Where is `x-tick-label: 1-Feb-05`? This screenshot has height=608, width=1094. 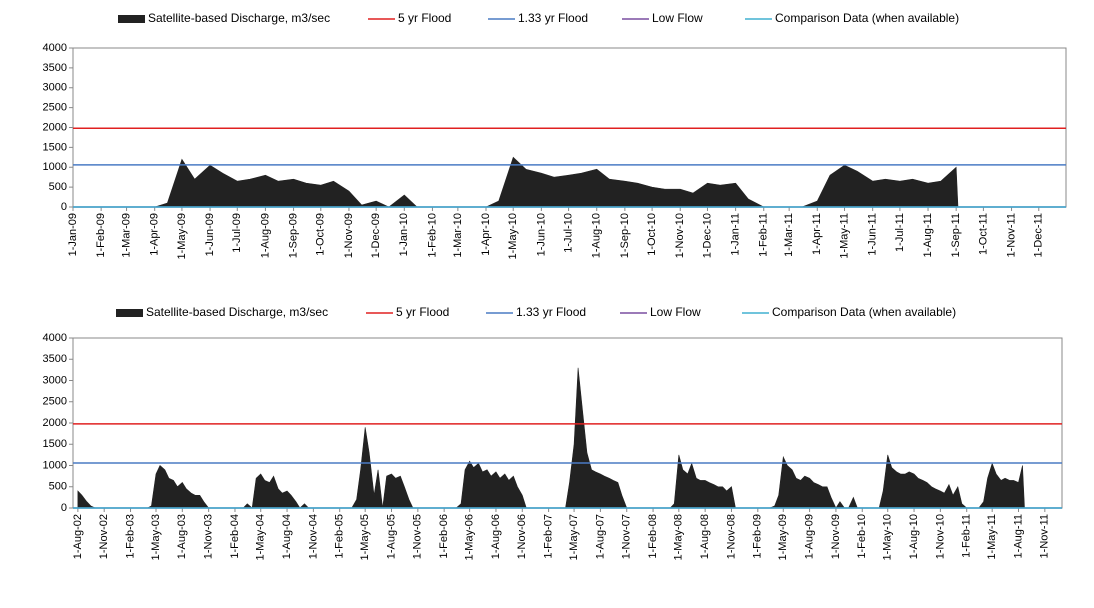
x-tick-label: 1-Feb-05 is located at coordinates (340, 536).